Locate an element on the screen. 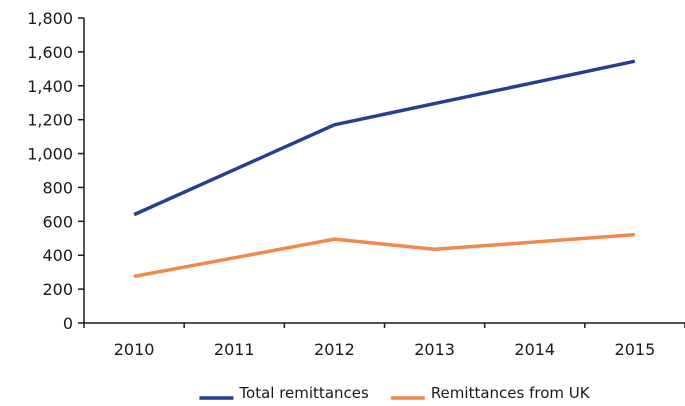 This screenshot has height=406, width=685. legend: Total remittances Remittances from UK is located at coordinates (395, 393).